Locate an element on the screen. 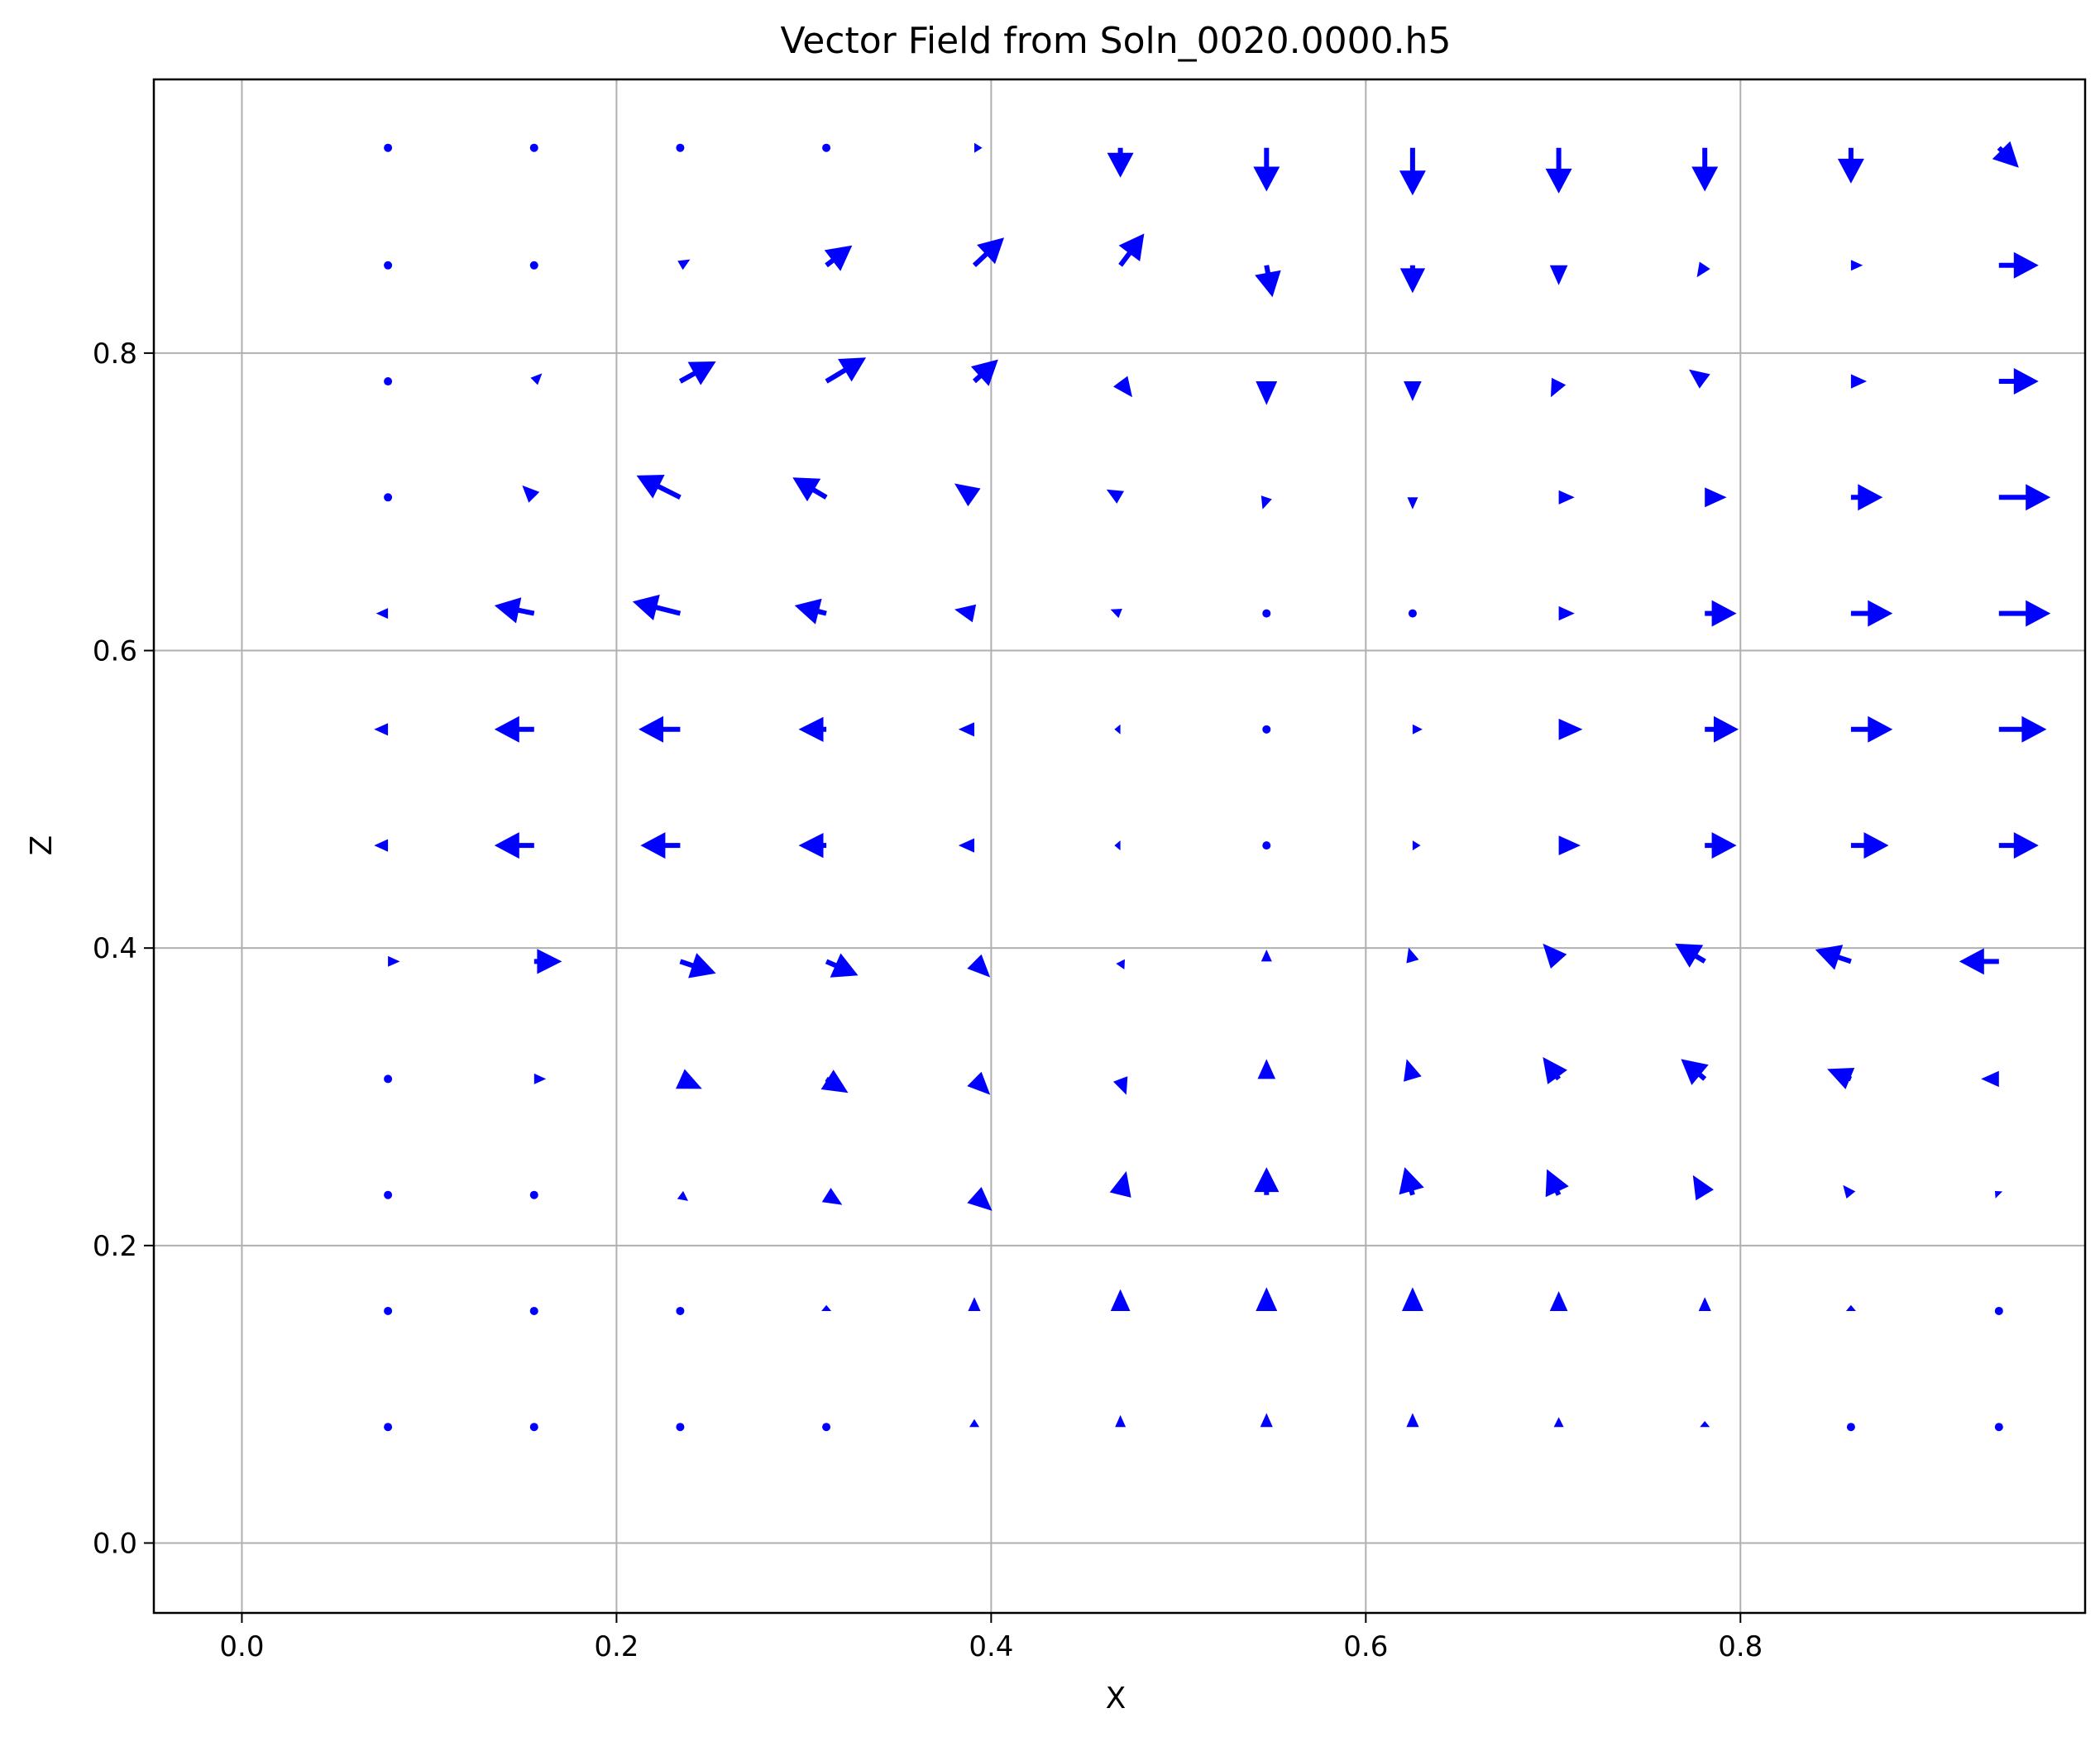 This screenshot has height=1737, width=2100. x-axis-label: X is located at coordinates (1117, 1698).